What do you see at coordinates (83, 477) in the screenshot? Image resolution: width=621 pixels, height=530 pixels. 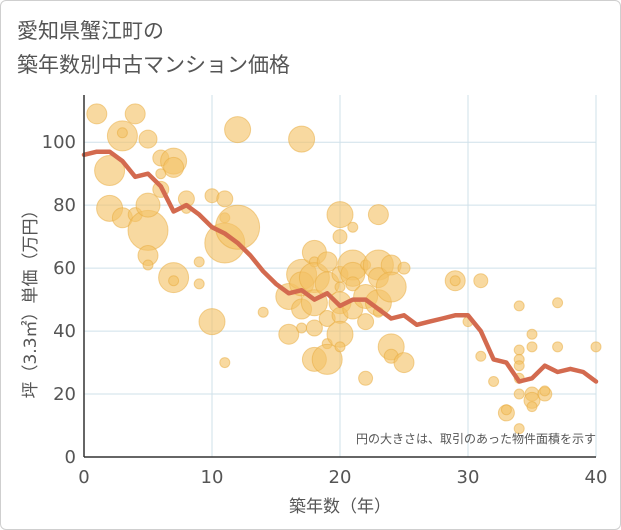 I see `x-tick-label: 0` at bounding box center [83, 477].